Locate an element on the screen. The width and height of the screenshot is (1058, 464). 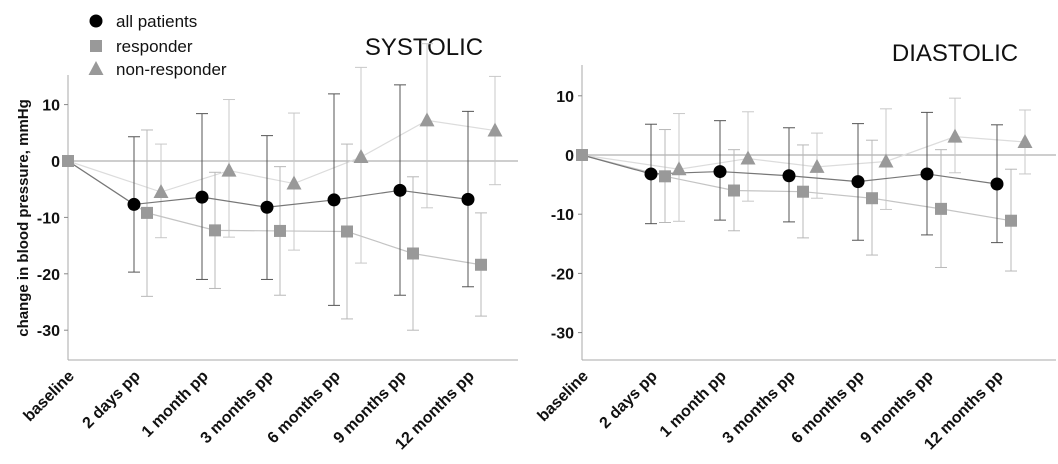
series-line-responder is located at coordinates (274, 213).